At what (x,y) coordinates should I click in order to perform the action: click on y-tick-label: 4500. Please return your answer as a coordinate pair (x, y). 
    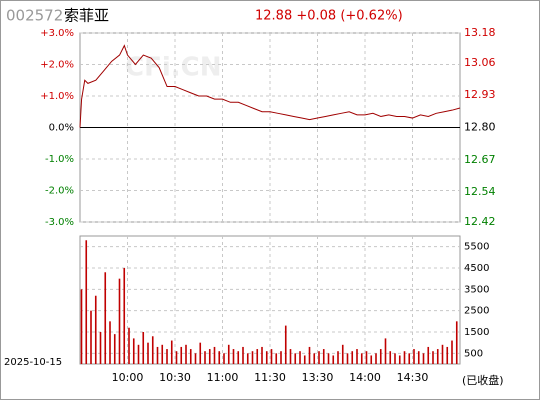
    Looking at the image, I should click on (476, 268).